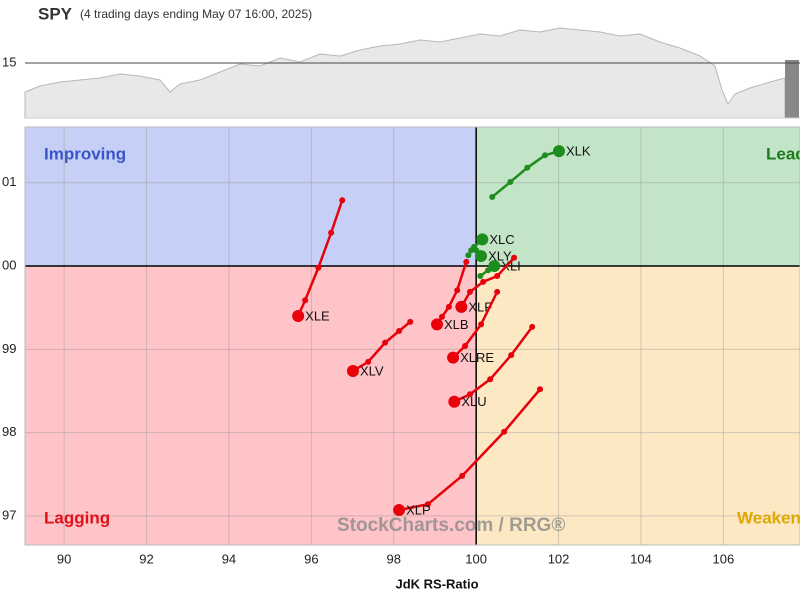  I want to click on x-tick-label: 94, so click(229, 558).